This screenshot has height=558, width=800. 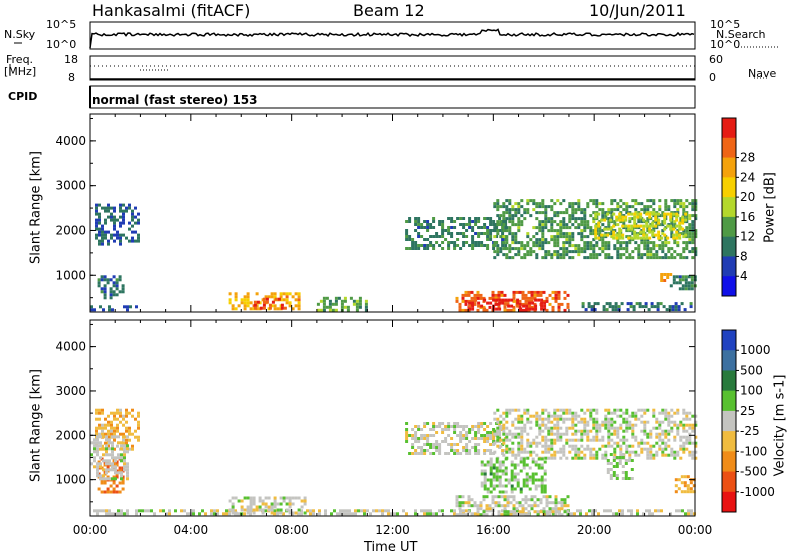 I want to click on velocity-colorbar-label-1: 500, so click(x=751, y=370).